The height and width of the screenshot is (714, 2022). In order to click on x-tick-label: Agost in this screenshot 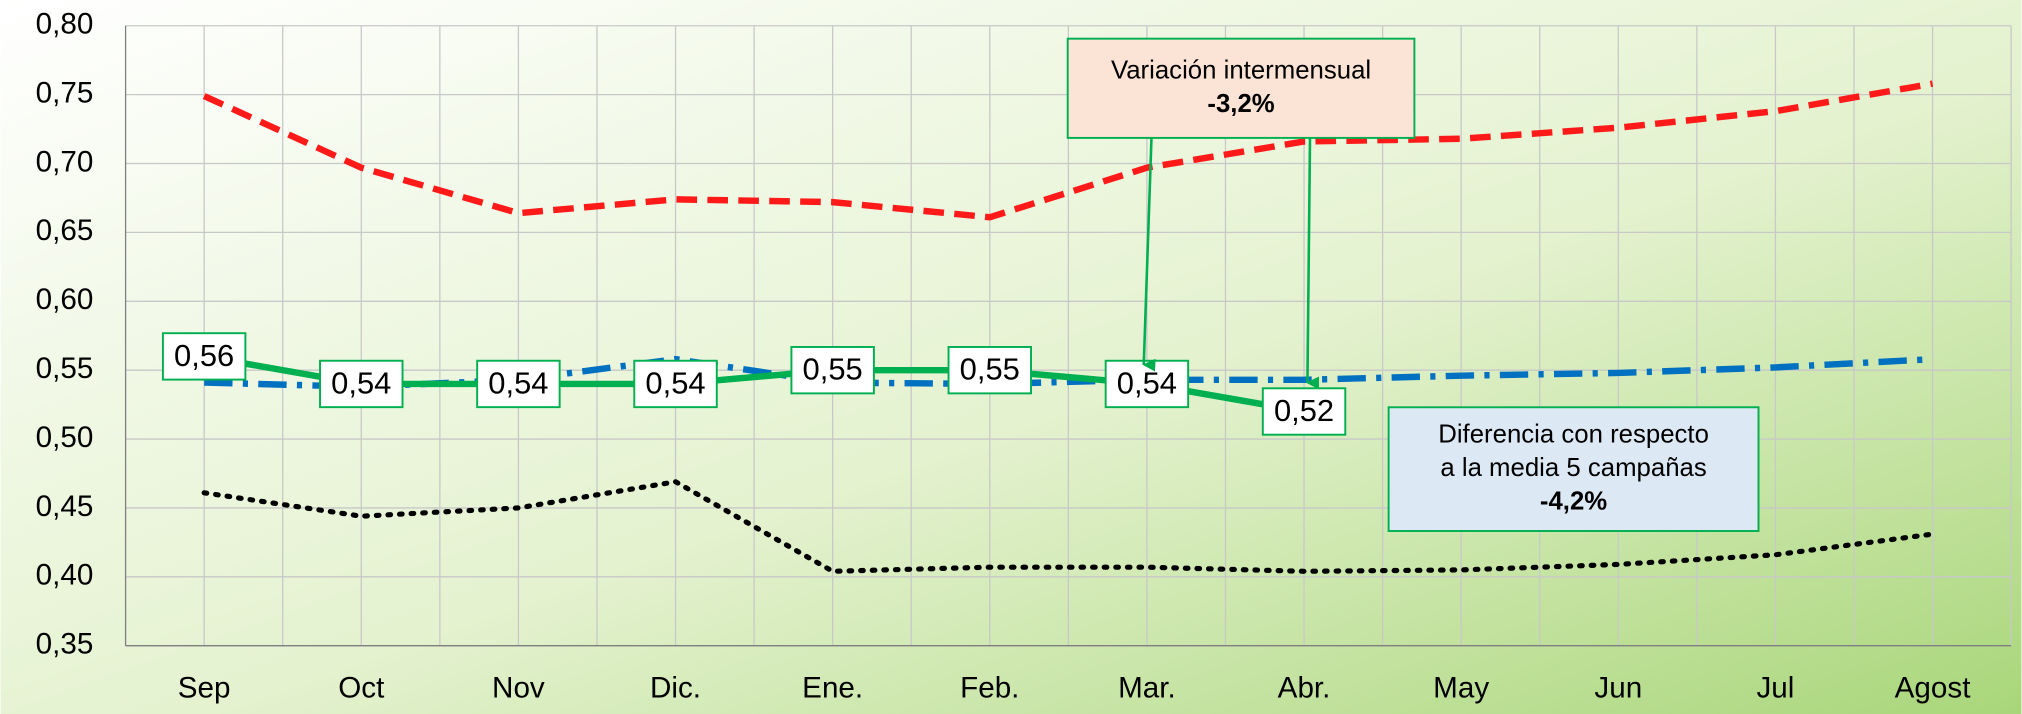, I will do `click(1933, 687)`.